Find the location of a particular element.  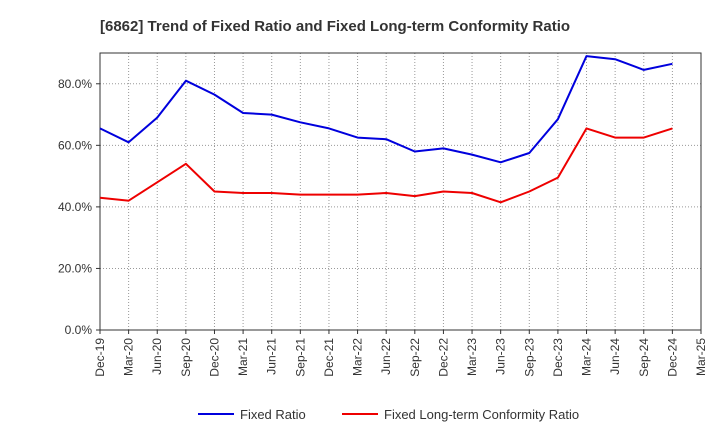

y-axis-ticks: 0.0% 20.0% 40.0% 60.0% 80.0% is located at coordinates (79, 207).